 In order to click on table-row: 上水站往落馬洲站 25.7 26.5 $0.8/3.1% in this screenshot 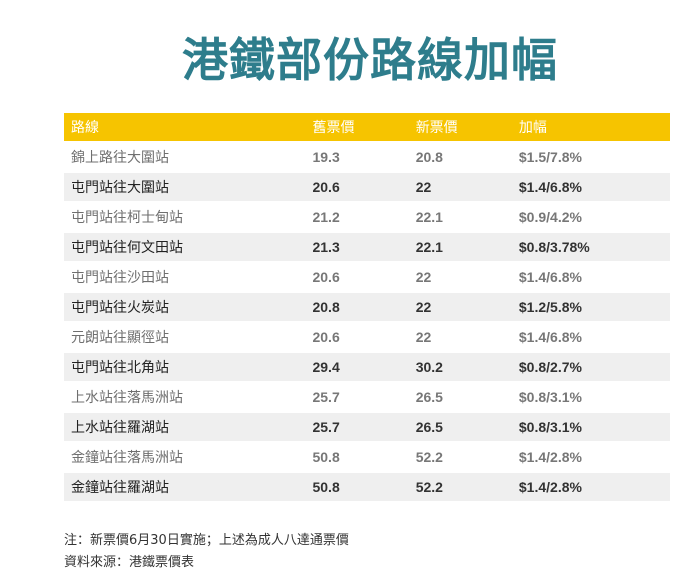, I will do `click(367, 397)`.